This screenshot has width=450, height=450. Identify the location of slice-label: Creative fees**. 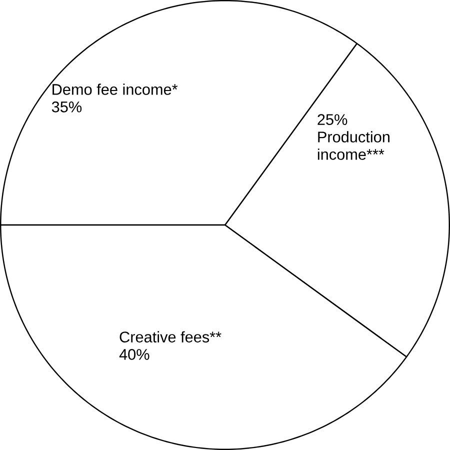
(171, 336).